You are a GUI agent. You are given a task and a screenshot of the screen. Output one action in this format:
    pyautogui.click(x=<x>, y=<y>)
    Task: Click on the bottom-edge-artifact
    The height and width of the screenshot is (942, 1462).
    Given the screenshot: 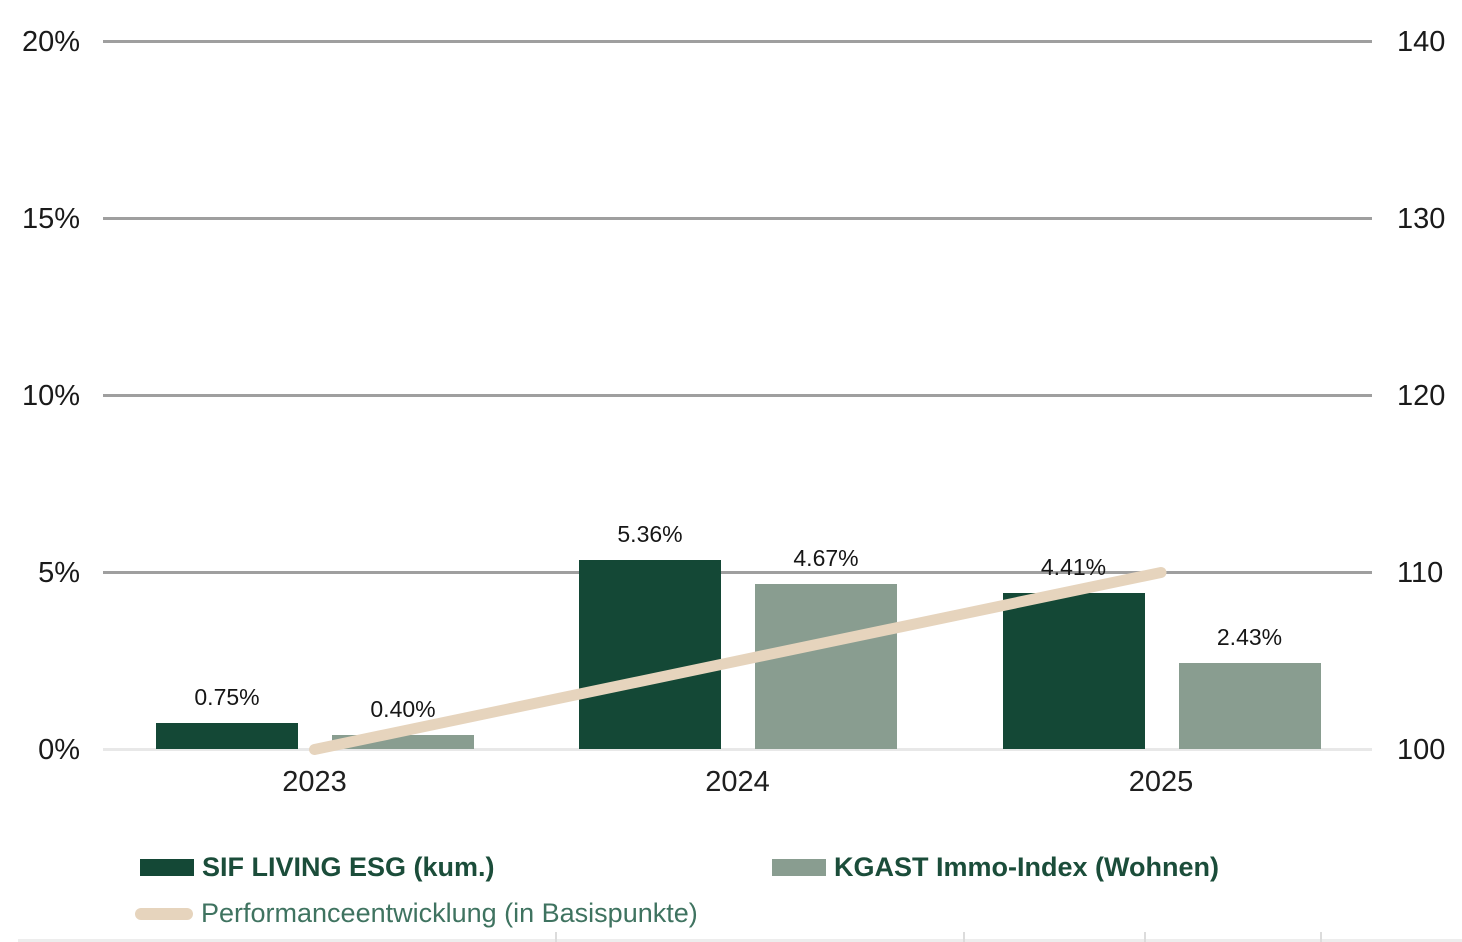 What is the action you would take?
    pyautogui.click(x=740, y=940)
    